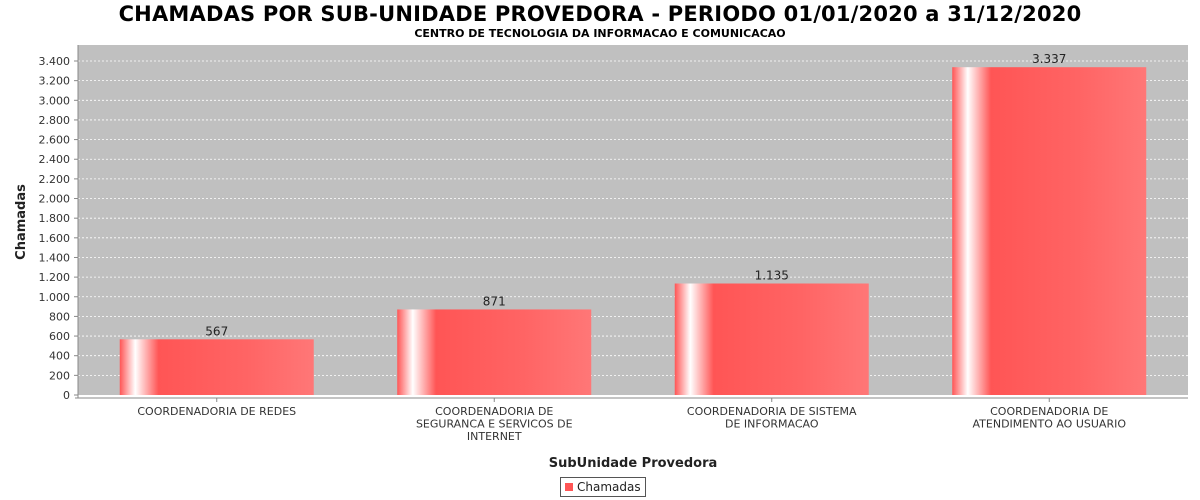 Image resolution: width=1200 pixels, height=500 pixels. What do you see at coordinates (55, 297) in the screenshot?
I see `y-tick-label: 1.000` at bounding box center [55, 297].